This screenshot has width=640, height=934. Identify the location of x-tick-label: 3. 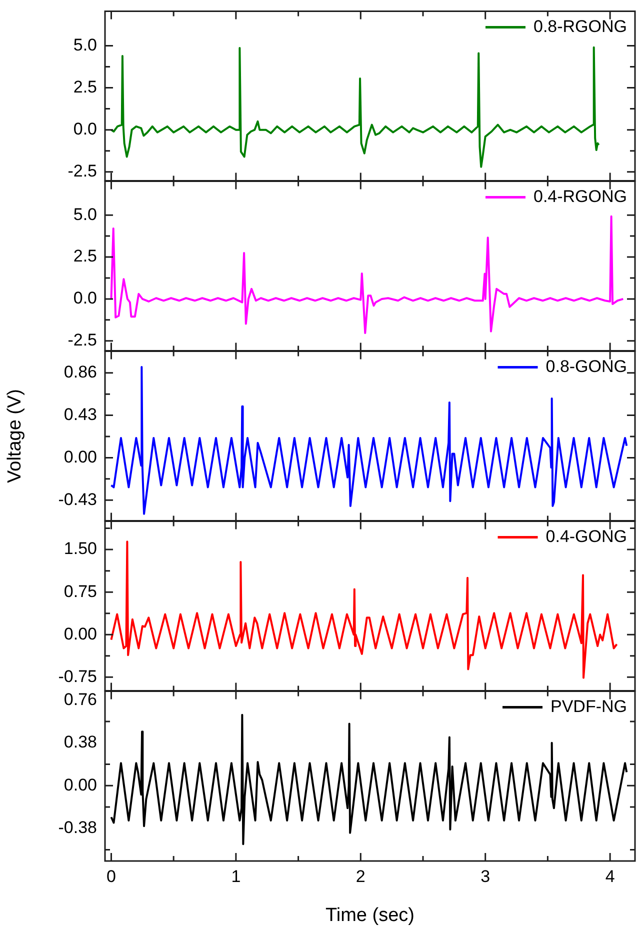
(485, 876).